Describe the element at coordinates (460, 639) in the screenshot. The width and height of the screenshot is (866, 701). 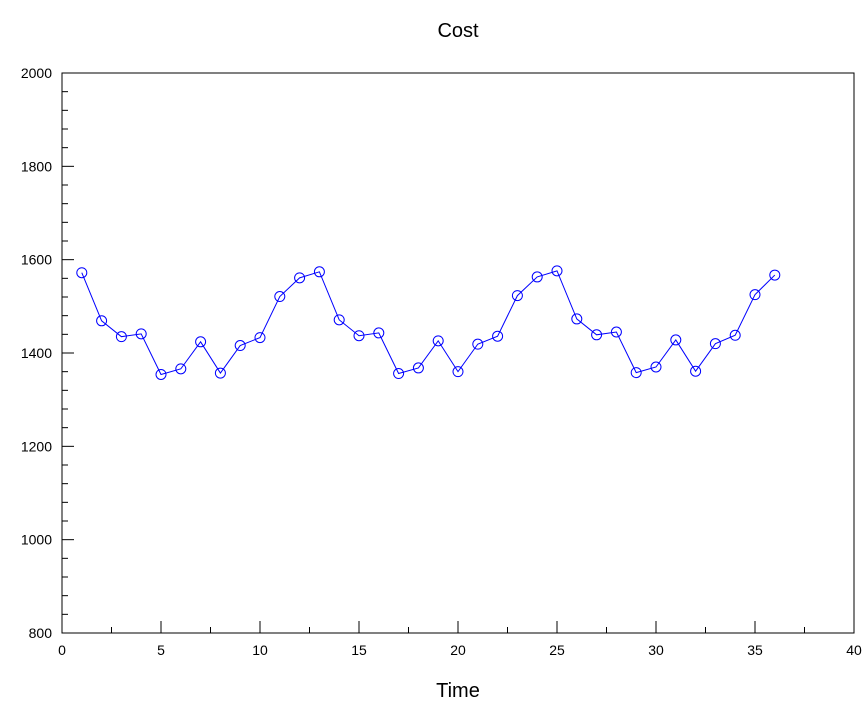
I see `x-axis: 0 5 10 15 20 25 30 35 40` at that location.